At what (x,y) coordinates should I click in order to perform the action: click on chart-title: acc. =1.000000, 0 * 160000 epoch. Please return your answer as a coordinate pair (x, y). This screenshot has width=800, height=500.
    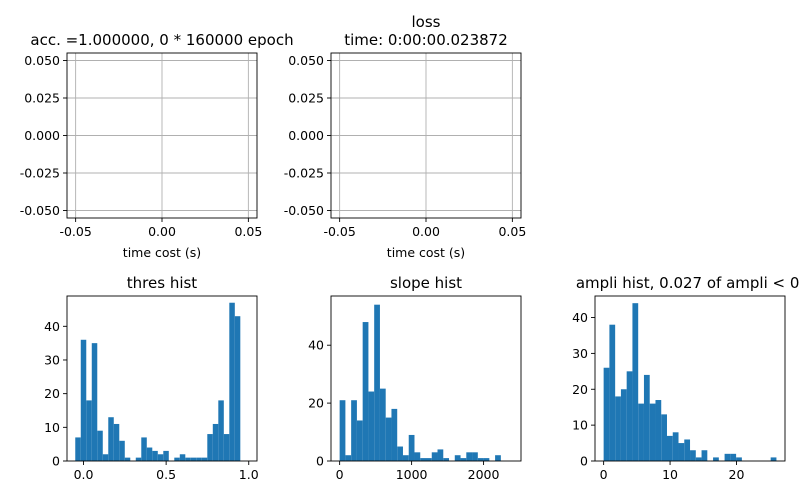
    Looking at the image, I should click on (161, 40).